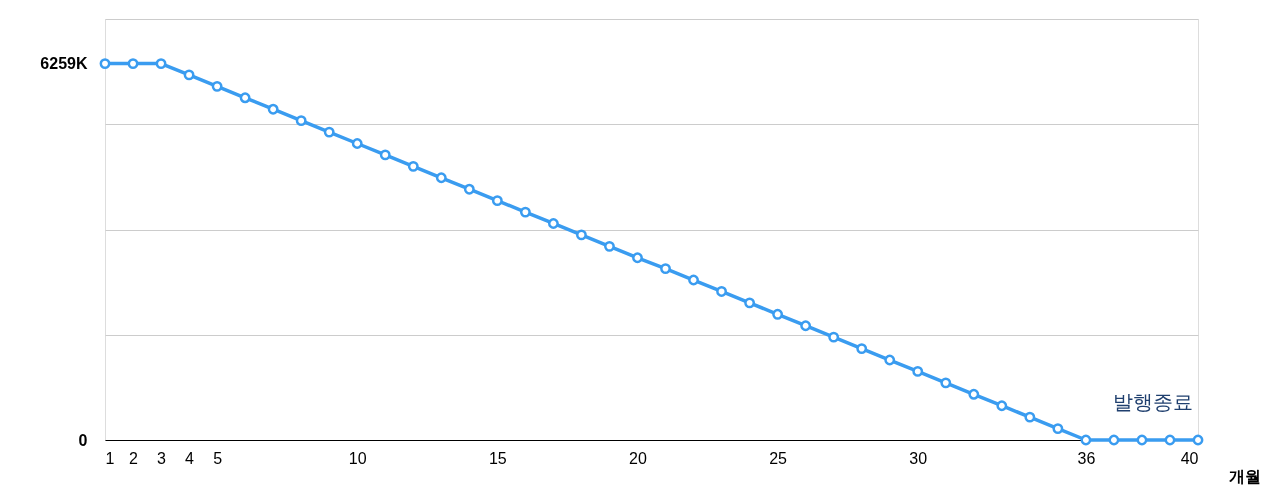 The width and height of the screenshot is (1280, 495). I want to click on x-tick-label: 3, so click(162, 458).